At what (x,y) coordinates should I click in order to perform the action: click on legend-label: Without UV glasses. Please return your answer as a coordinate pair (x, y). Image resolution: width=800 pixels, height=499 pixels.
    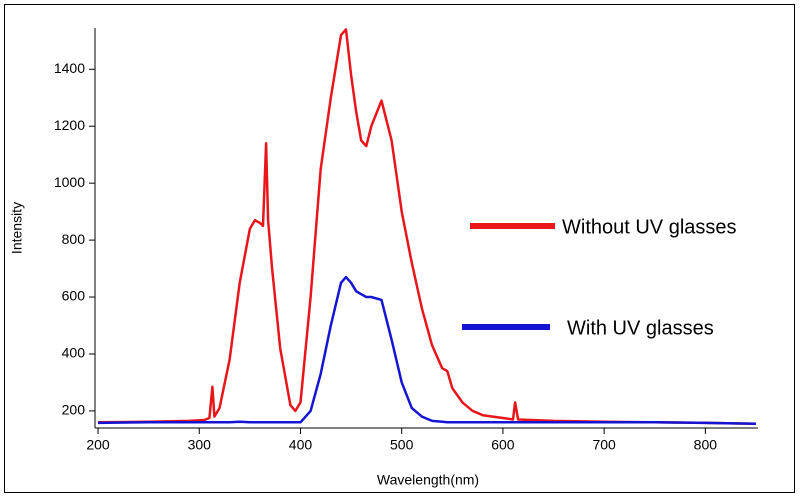
    Looking at the image, I should click on (649, 227).